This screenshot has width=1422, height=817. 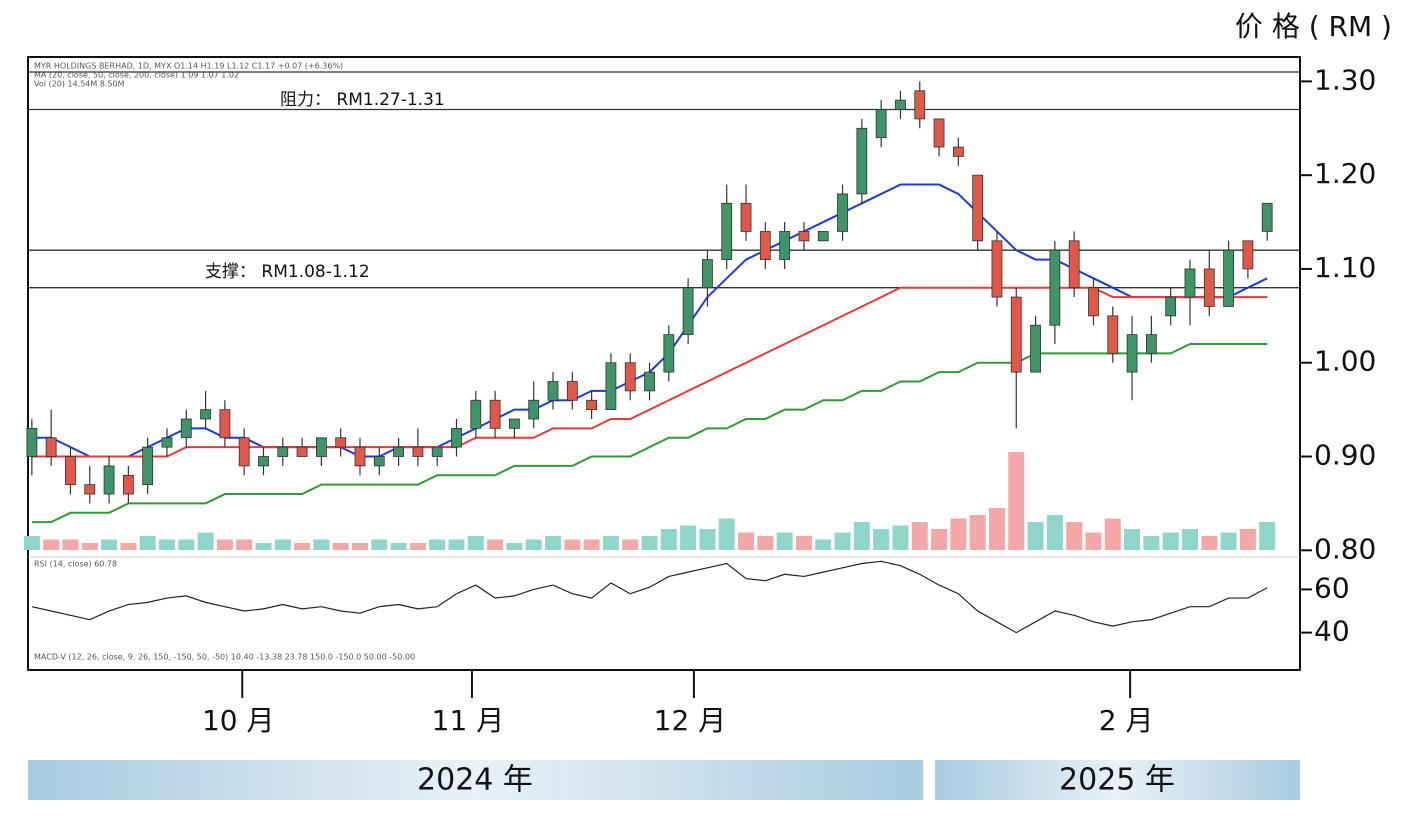 I want to click on y-tick-label: 1.00, so click(x=1345, y=361).